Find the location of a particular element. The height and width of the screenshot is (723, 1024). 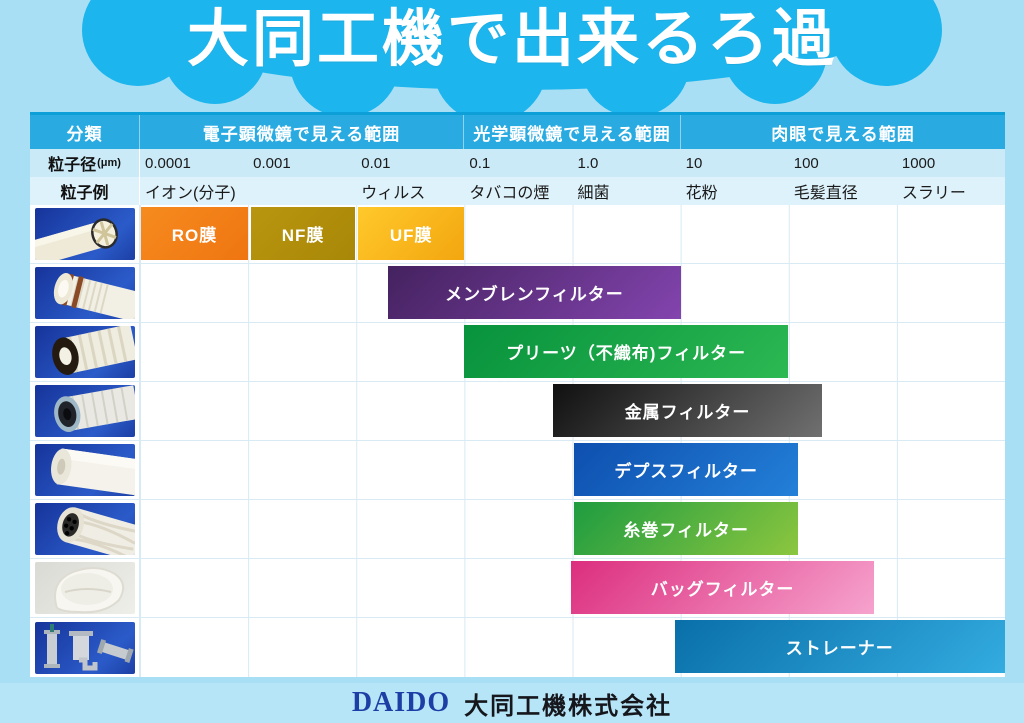

table-row: プリーツ（不織布)フィルター is located at coordinates (517, 352).